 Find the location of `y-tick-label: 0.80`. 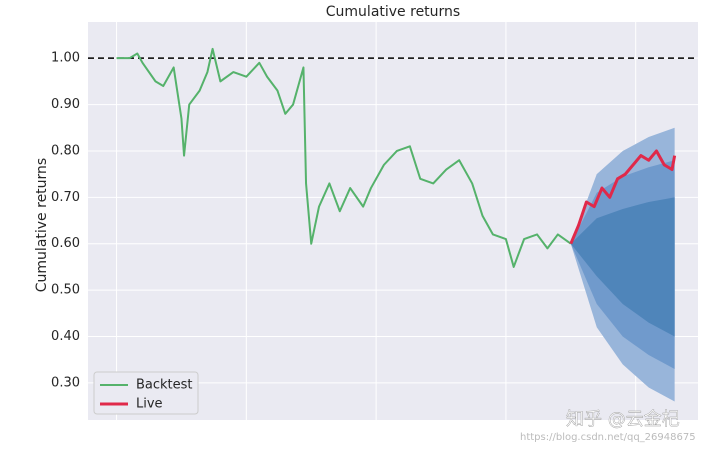

y-tick-label: 0.80 is located at coordinates (65, 150).